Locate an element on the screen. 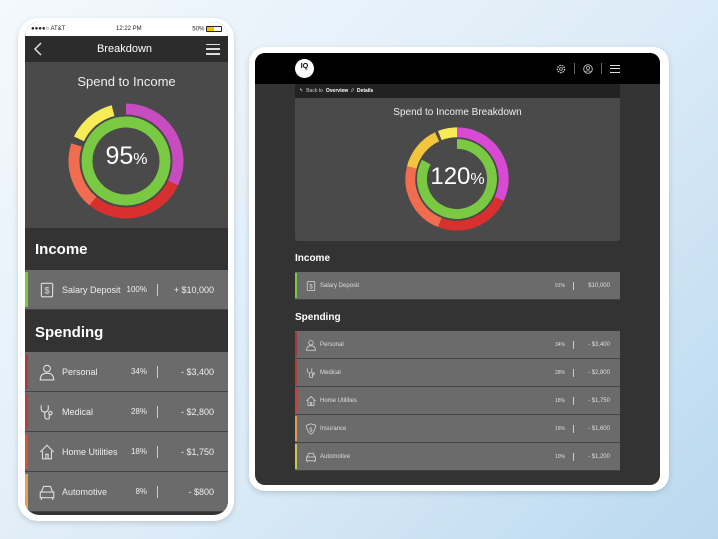 The width and height of the screenshot is (718, 539). percent-number: 120 is located at coordinates (450, 176).